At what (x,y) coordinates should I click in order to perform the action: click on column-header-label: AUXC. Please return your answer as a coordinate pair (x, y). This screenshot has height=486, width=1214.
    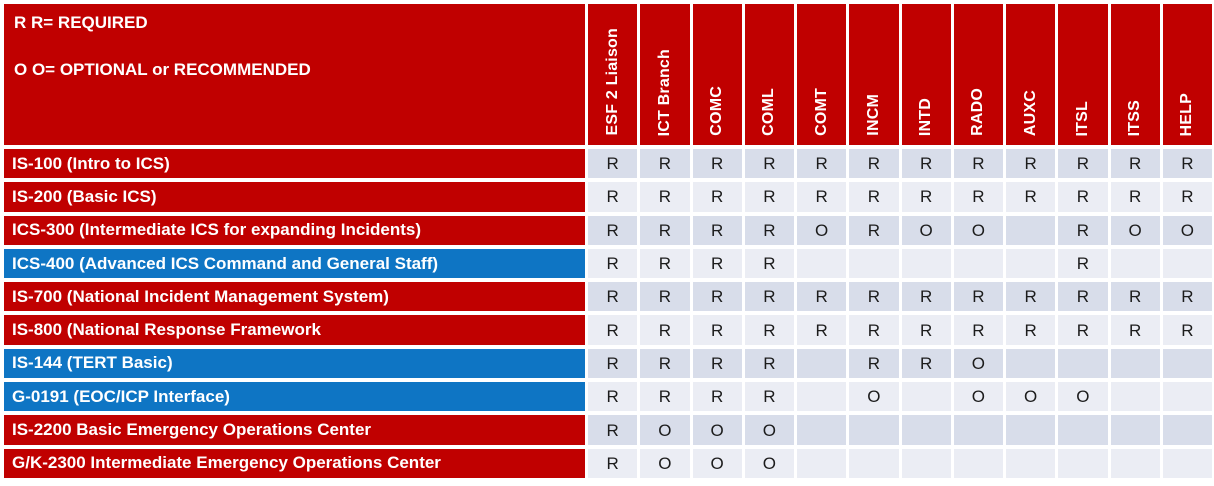
    Looking at the image, I should click on (1030, 112).